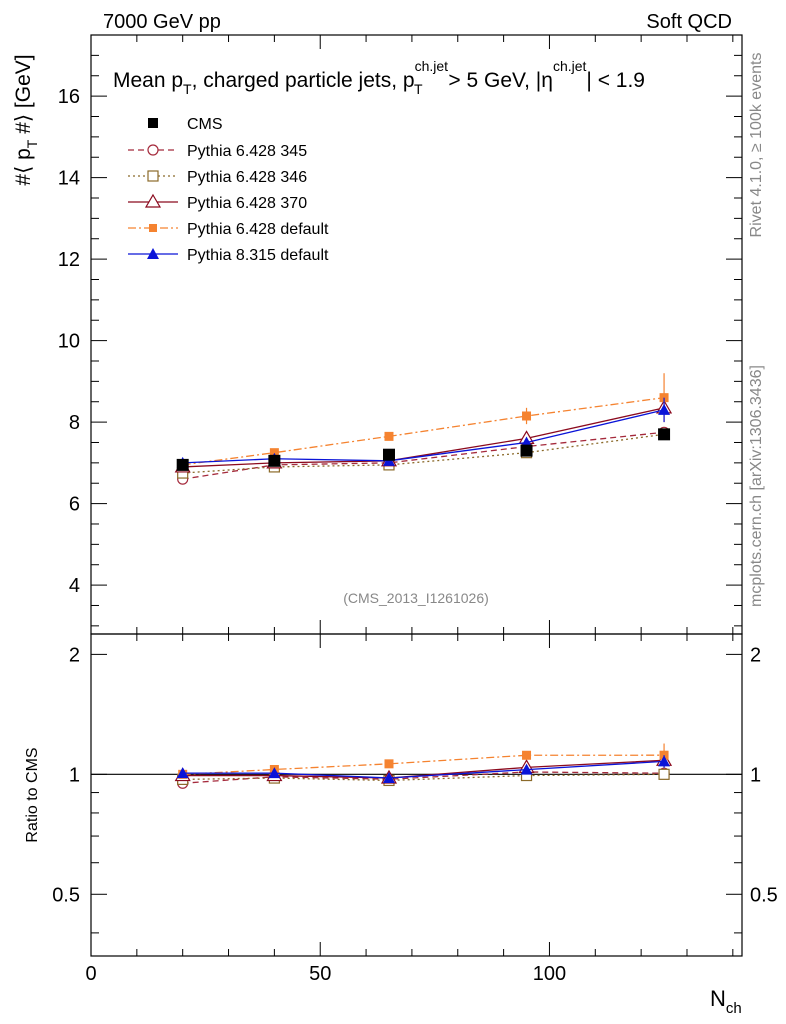 This screenshot has height=1024, width=786. What do you see at coordinates (764, 895) in the screenshot?
I see `ratio-tick-label-right: 0.5` at bounding box center [764, 895].